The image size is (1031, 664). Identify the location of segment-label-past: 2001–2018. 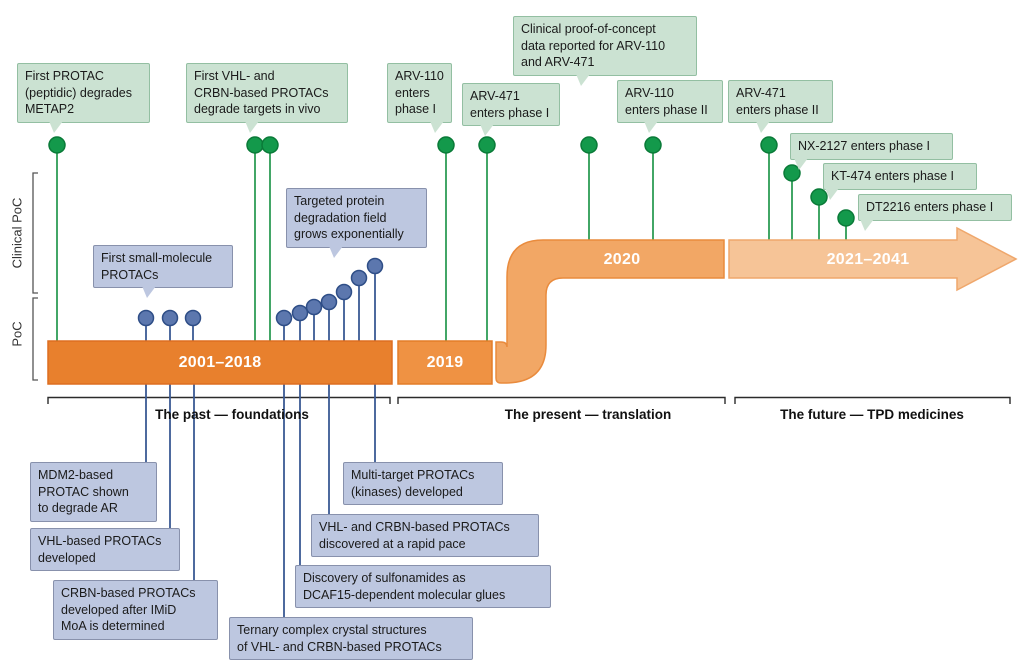
(220, 362).